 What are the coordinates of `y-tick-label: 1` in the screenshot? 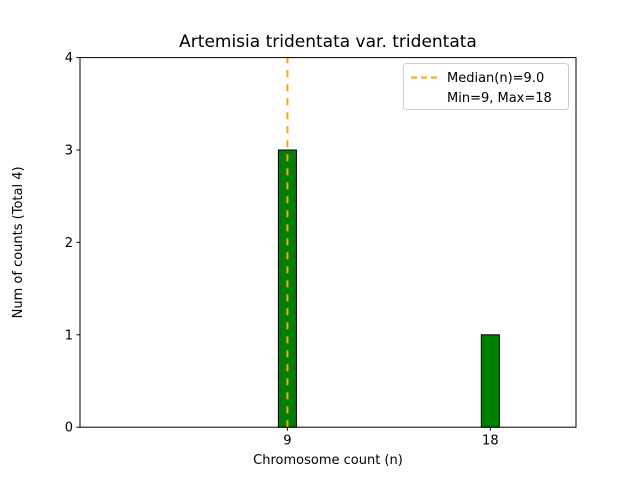 It's located at (69, 335).